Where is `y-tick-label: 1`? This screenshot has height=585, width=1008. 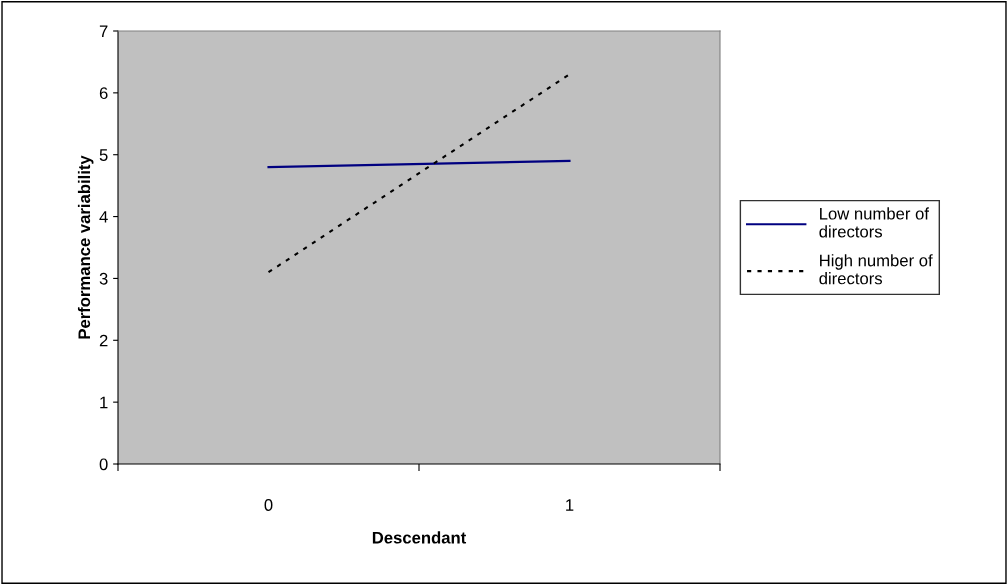 y-tick-label: 1 is located at coordinates (104, 402).